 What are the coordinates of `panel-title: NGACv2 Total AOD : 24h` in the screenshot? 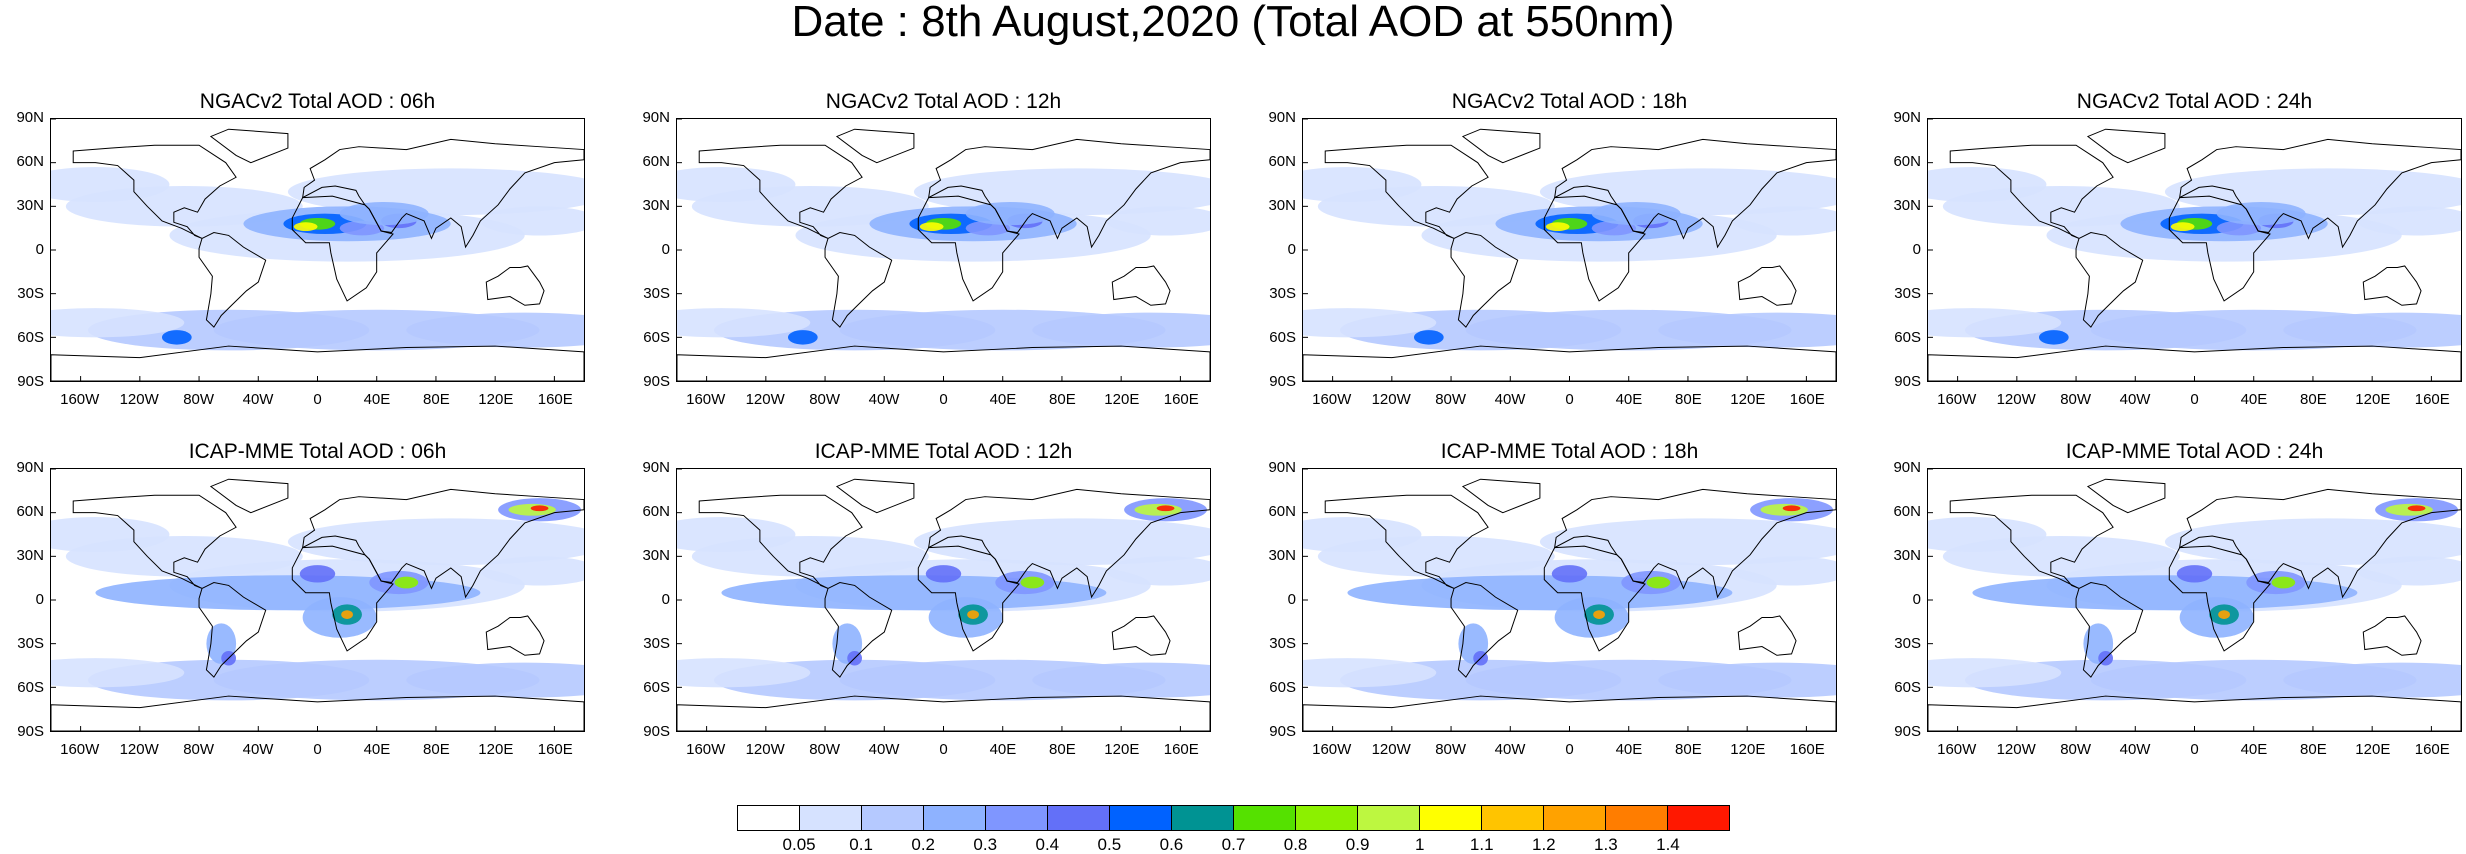 It's located at (2194, 101).